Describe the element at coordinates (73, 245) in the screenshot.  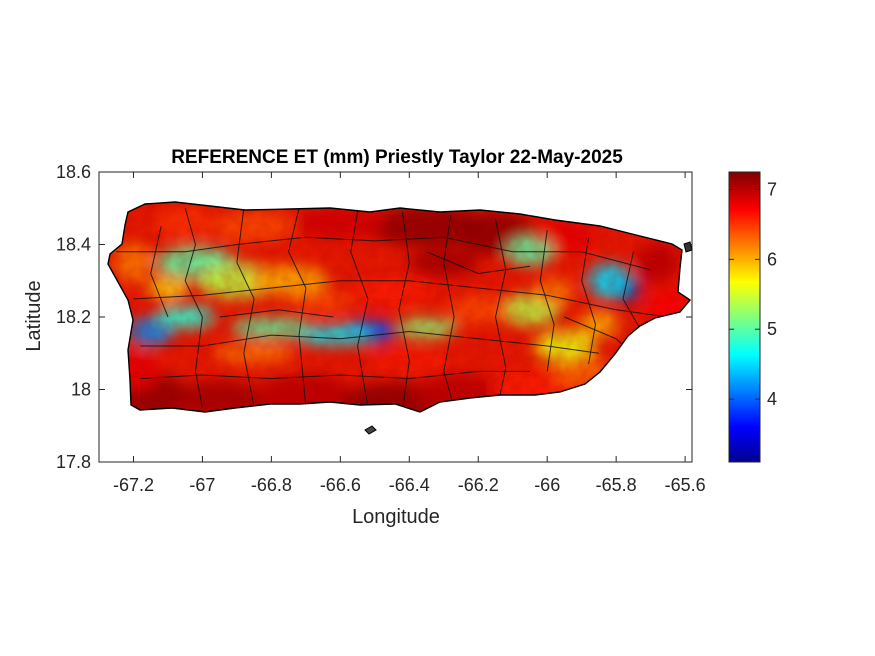
I see `y-tick-label: 18.4` at that location.